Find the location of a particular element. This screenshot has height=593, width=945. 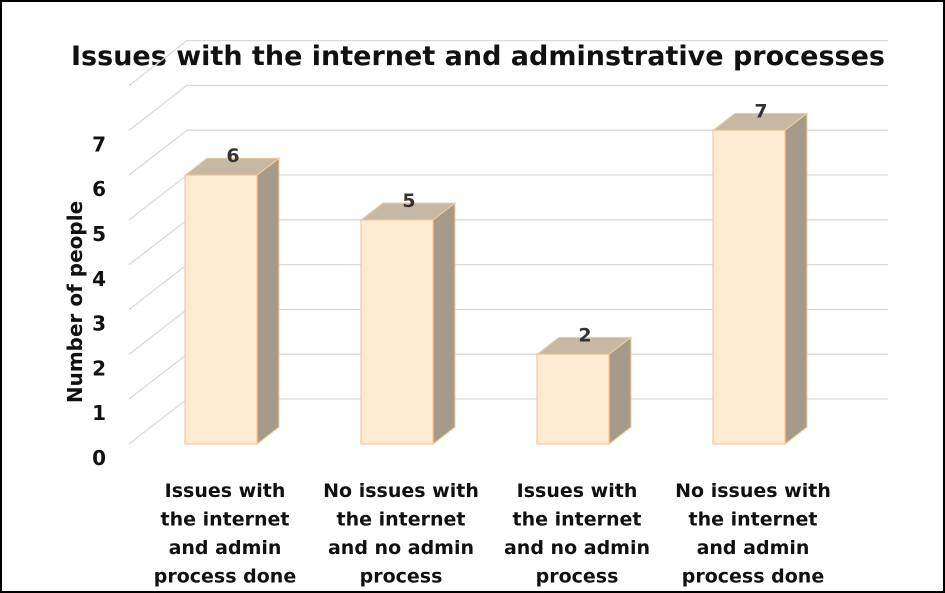

data-label: 2 is located at coordinates (584, 335).